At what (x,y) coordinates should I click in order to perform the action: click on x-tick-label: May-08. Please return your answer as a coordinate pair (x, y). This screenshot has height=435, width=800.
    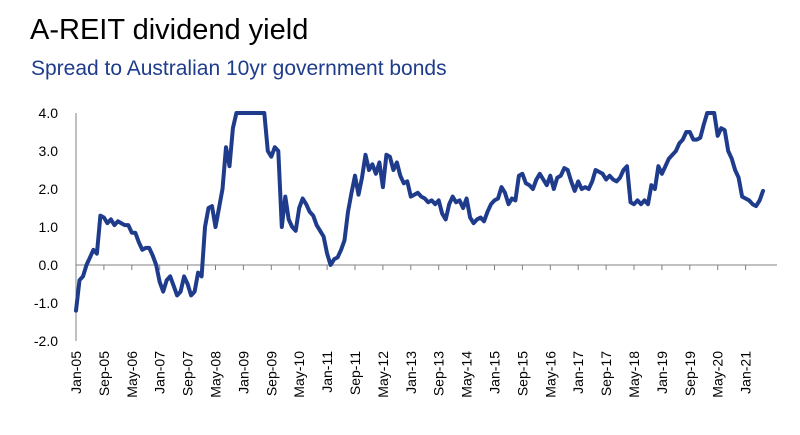
    Looking at the image, I should click on (216, 374).